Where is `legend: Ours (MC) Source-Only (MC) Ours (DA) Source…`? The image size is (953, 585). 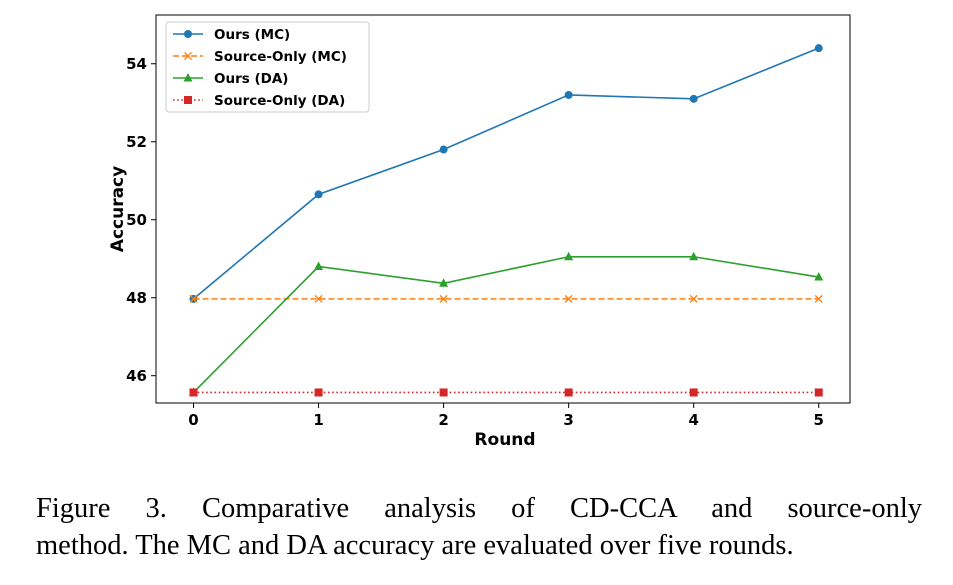
legend: Ours (MC) Source-Only (MC) Ours (DA) Source… is located at coordinates (267, 67).